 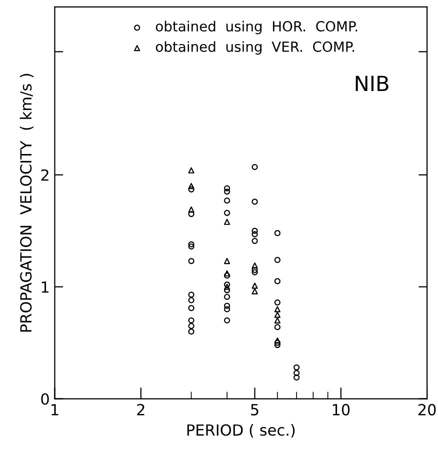 I want to click on y-axis-title: PROPAGATION VELOCITY ( km/s ), so click(x=27, y=203).